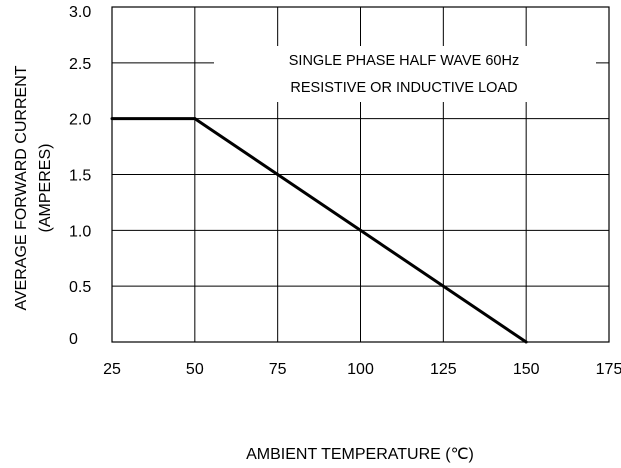 This screenshot has height=468, width=621. I want to click on x-tick-label: 25, so click(112, 369).